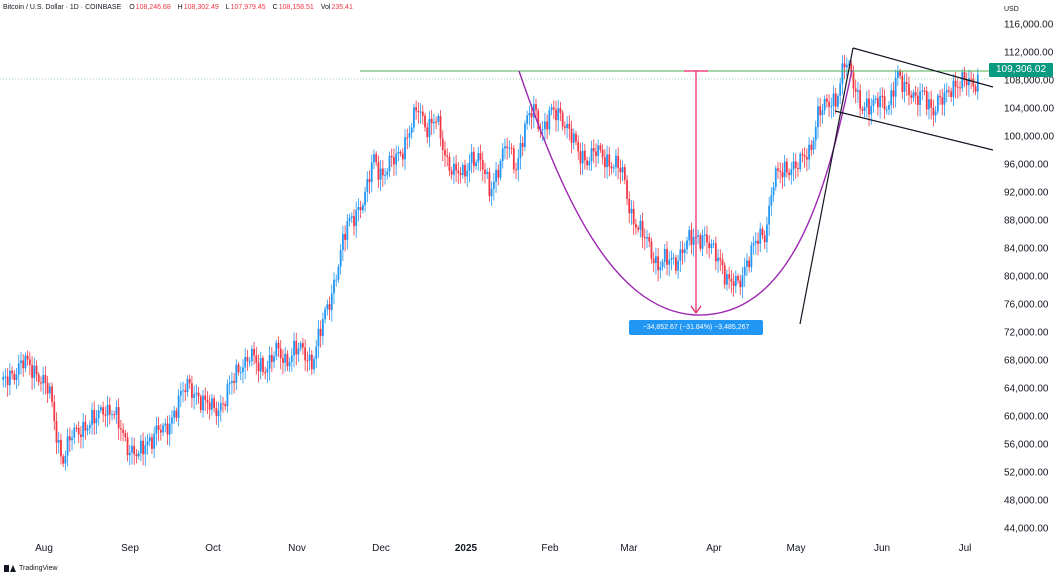 This screenshot has width=1056, height=577. I want to click on tradingview-brand: TradingView, so click(31, 568).